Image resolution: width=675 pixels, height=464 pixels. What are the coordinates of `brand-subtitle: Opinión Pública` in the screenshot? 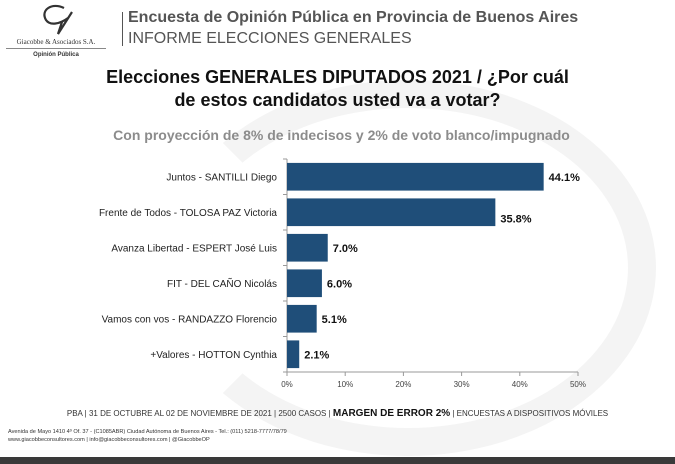 It's located at (56, 55).